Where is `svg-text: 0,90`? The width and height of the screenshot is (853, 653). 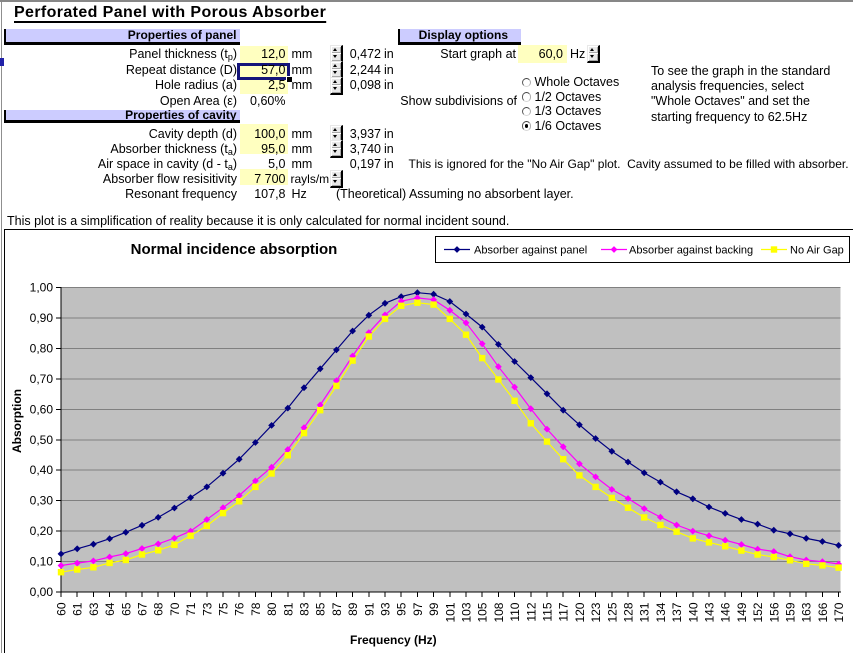
svg-text: 0,90 is located at coordinates (42, 318).